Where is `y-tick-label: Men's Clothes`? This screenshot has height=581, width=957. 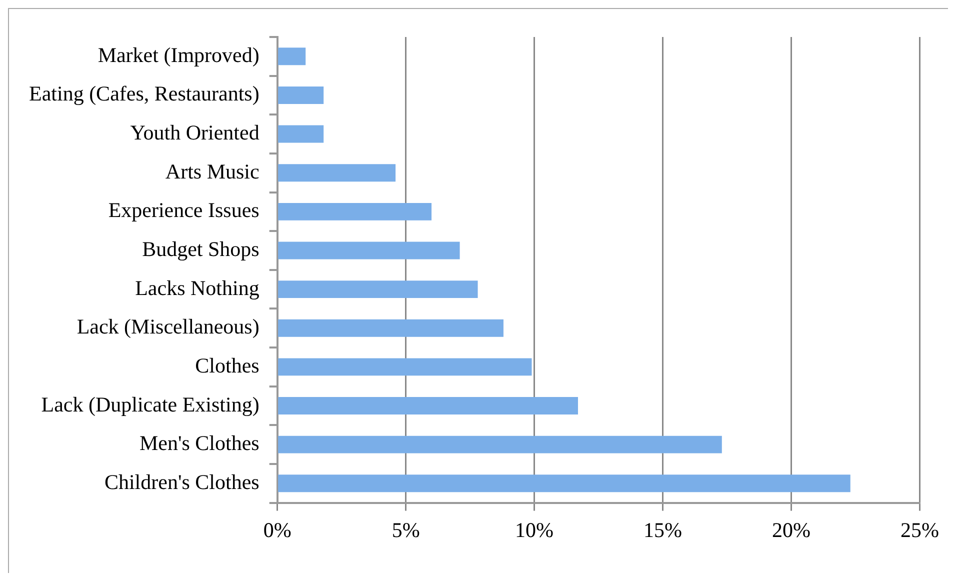 y-tick-label: Men's Clothes is located at coordinates (199, 443).